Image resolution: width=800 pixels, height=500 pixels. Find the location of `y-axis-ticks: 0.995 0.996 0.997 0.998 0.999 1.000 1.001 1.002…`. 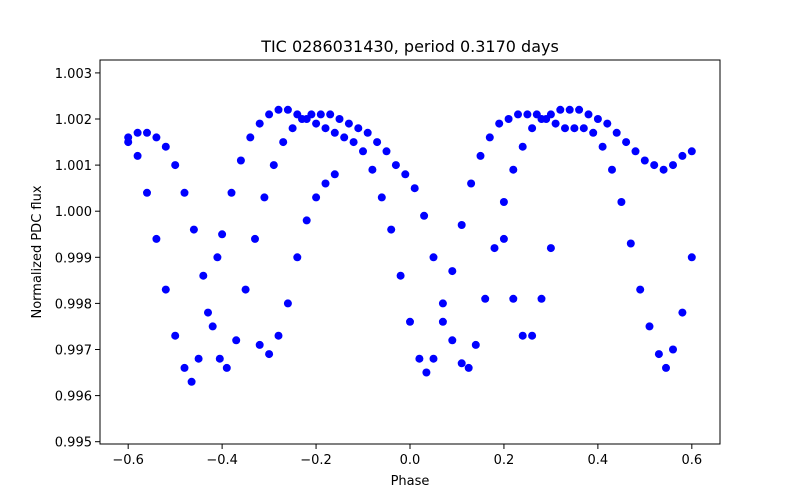

y-axis-ticks: 0.995 0.996 0.997 0.998 0.999 1.000 1.001 1.002… is located at coordinates (77, 259).